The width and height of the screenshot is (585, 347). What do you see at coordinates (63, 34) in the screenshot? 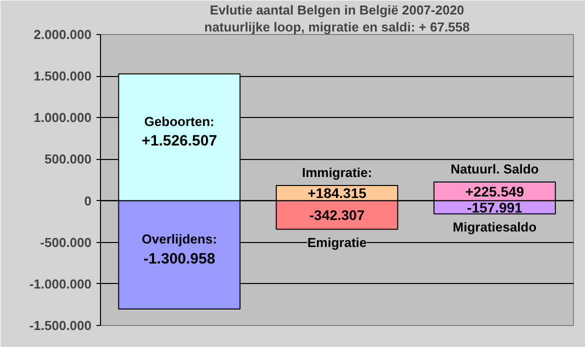
I see `y-tick-label: 2.000.000` at bounding box center [63, 34].